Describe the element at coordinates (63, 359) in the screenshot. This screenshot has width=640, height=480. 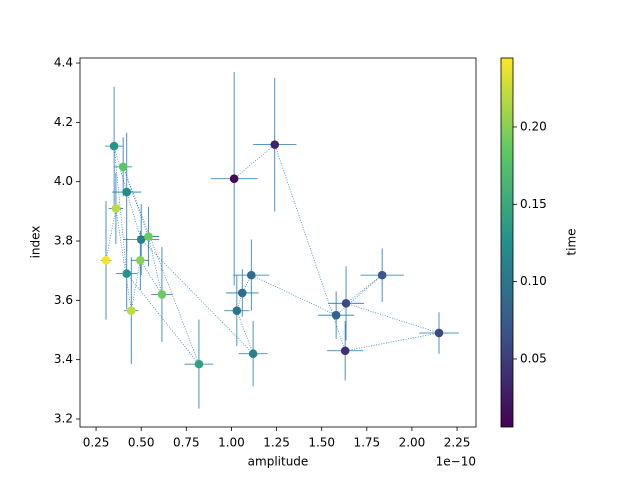
I see `y-tick-label: 3.4` at that location.